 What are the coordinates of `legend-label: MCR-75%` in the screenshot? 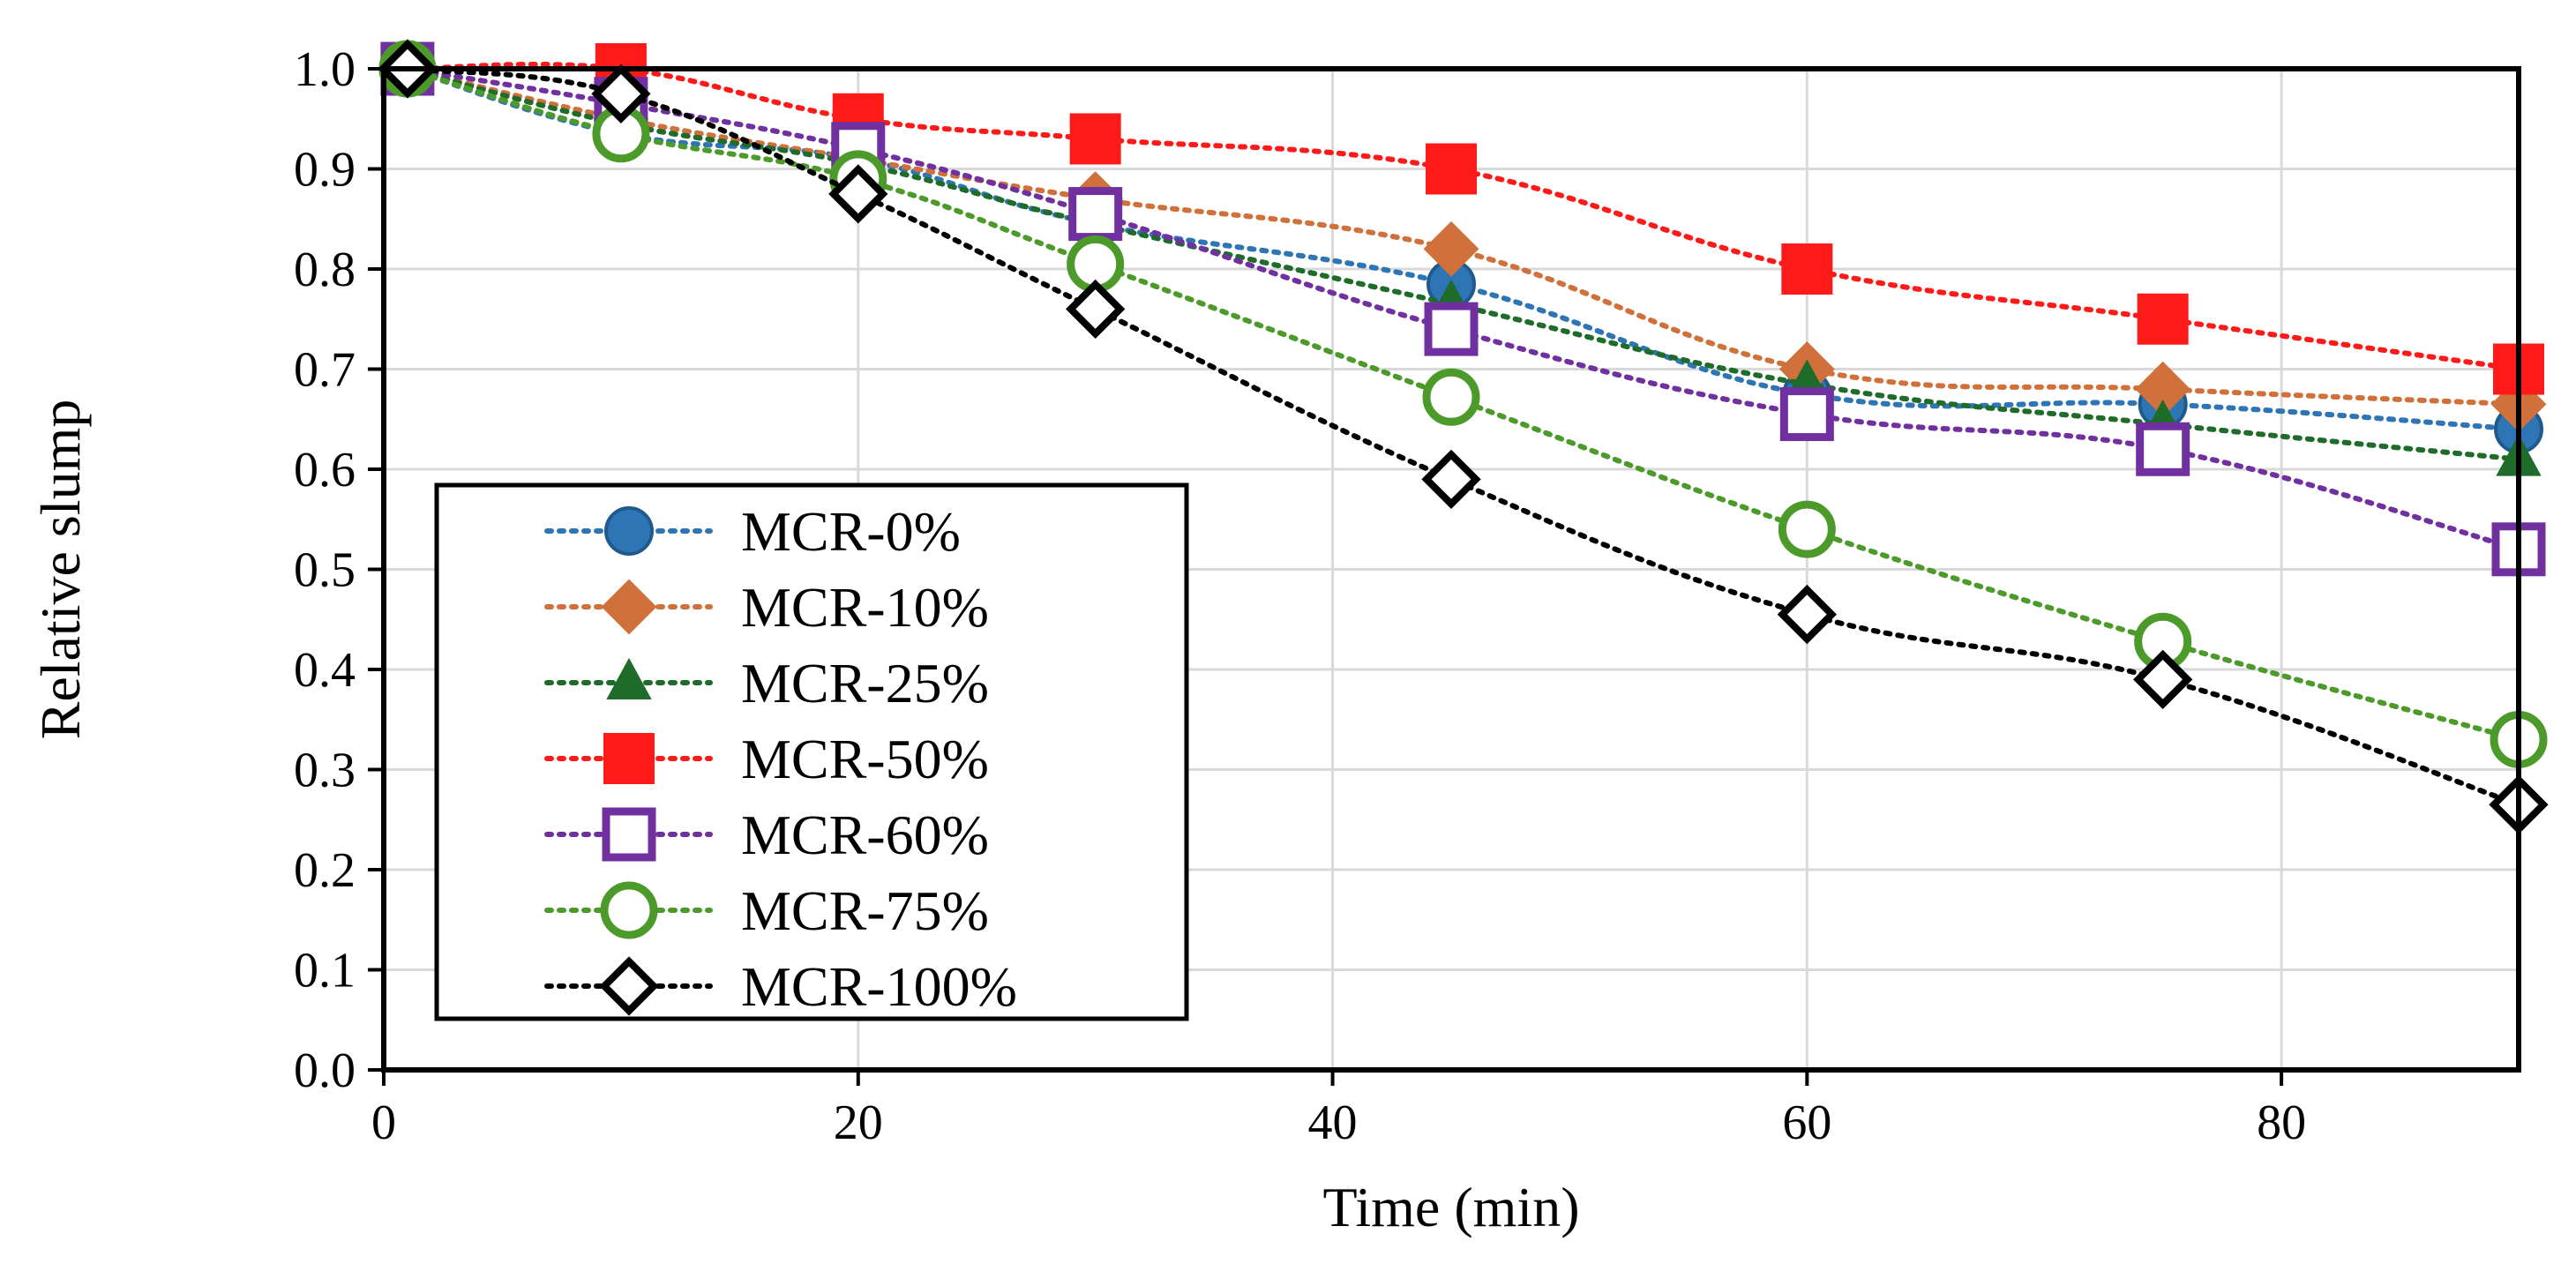 It's located at (865, 910).